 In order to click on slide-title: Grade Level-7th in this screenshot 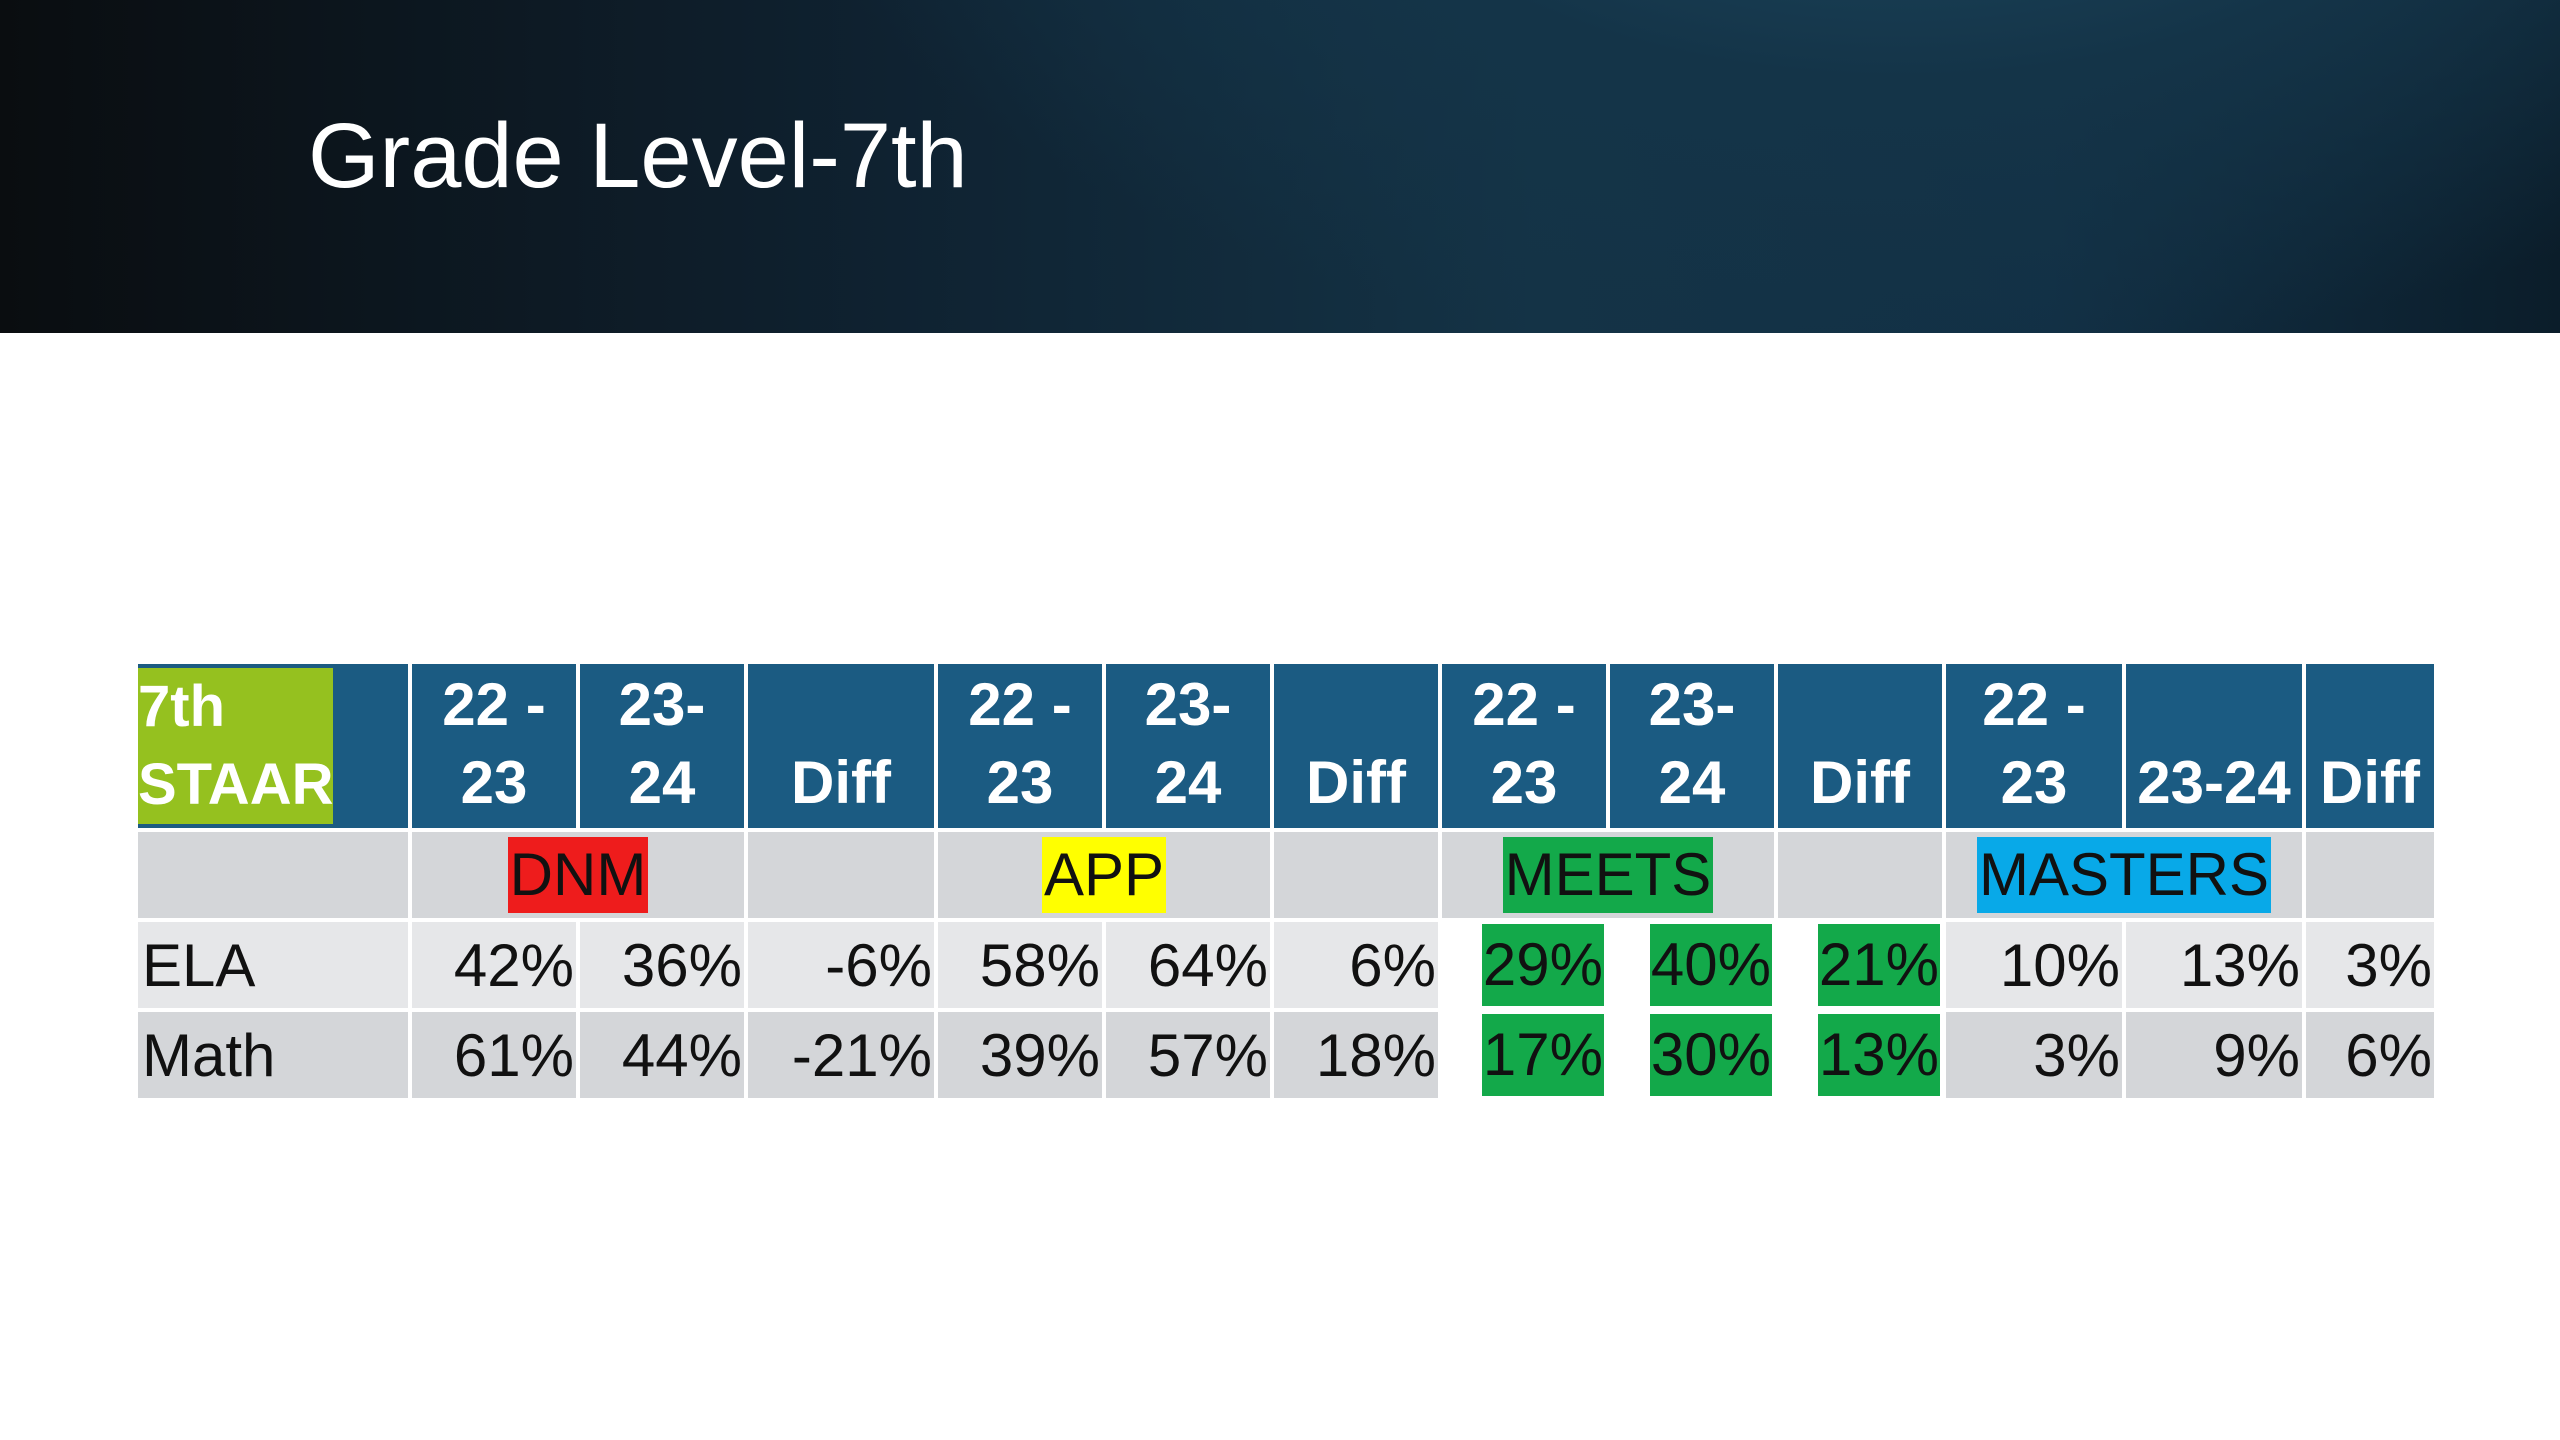, I will do `click(638, 156)`.